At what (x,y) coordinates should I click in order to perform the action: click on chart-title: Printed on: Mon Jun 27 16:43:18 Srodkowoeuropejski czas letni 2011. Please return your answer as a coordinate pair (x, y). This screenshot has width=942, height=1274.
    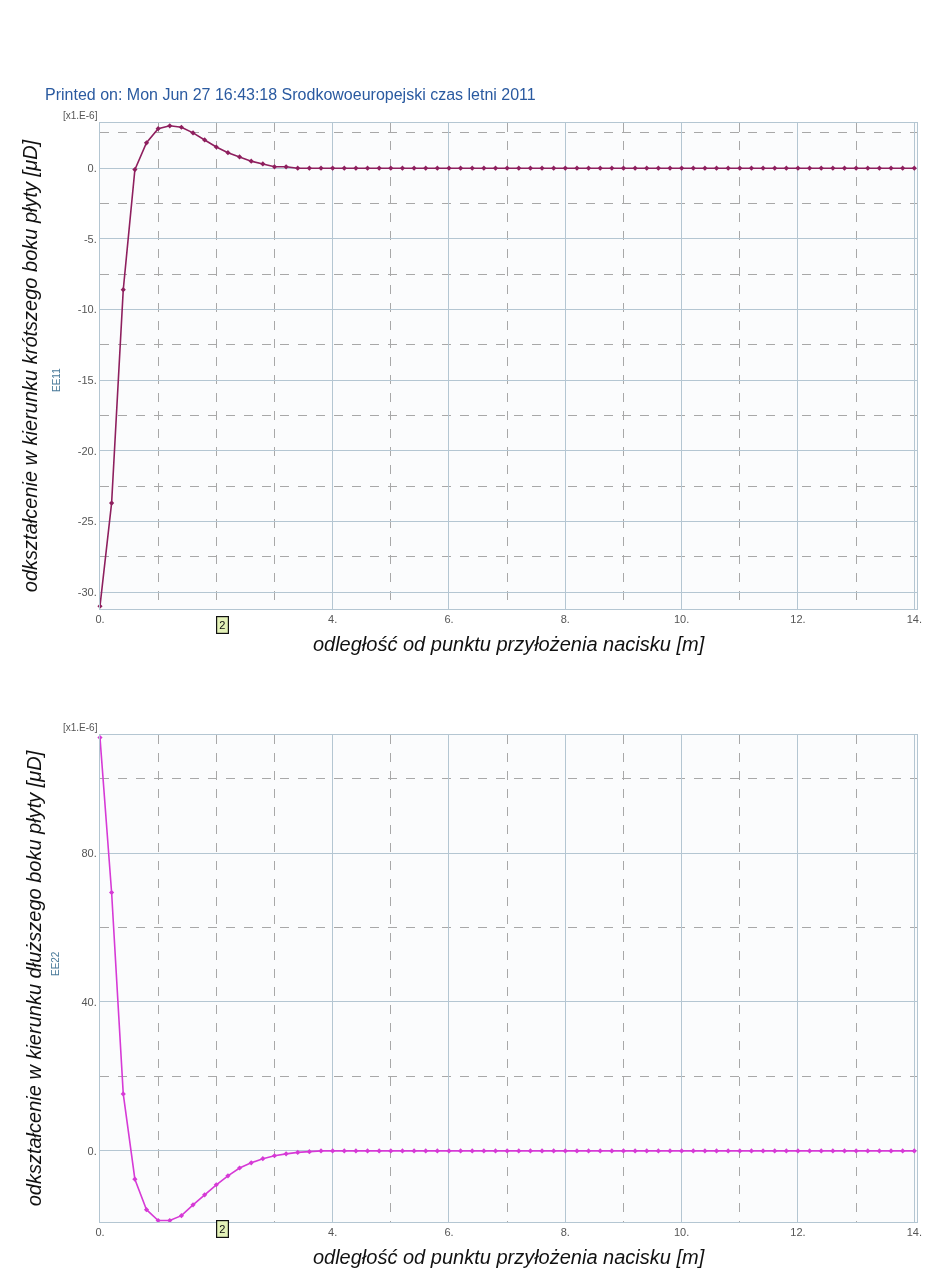
    Looking at the image, I should click on (290, 94).